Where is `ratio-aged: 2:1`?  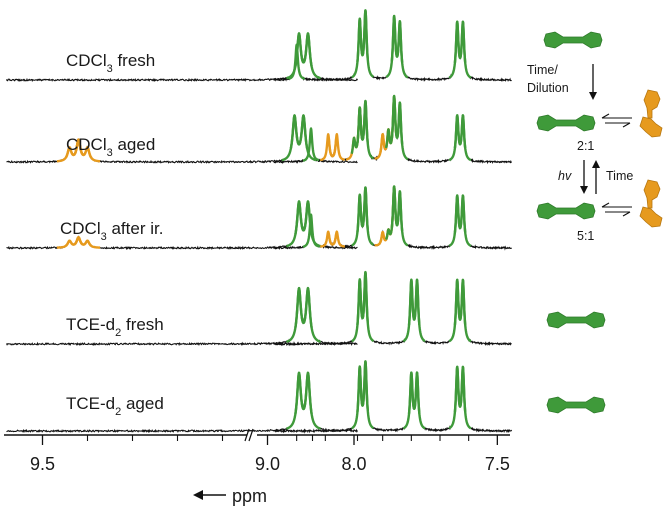
ratio-aged: 2:1 is located at coordinates (585, 146).